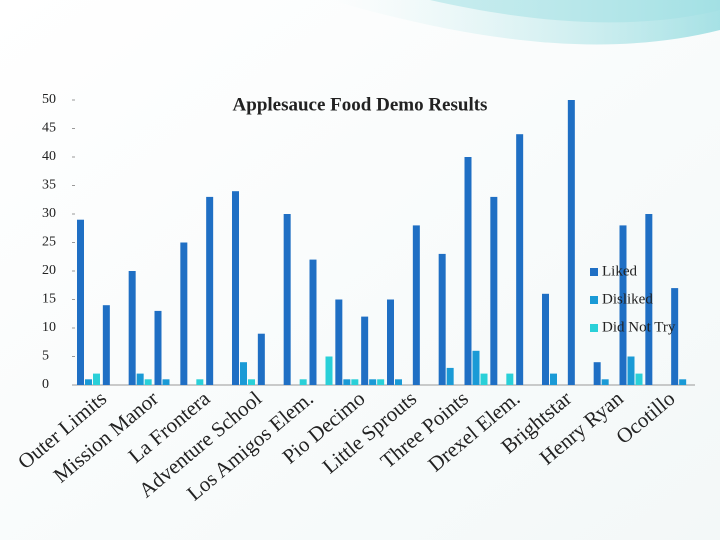  Describe the element at coordinates (639, 327) in the screenshot. I see `legend-label: Did Not Try` at that location.